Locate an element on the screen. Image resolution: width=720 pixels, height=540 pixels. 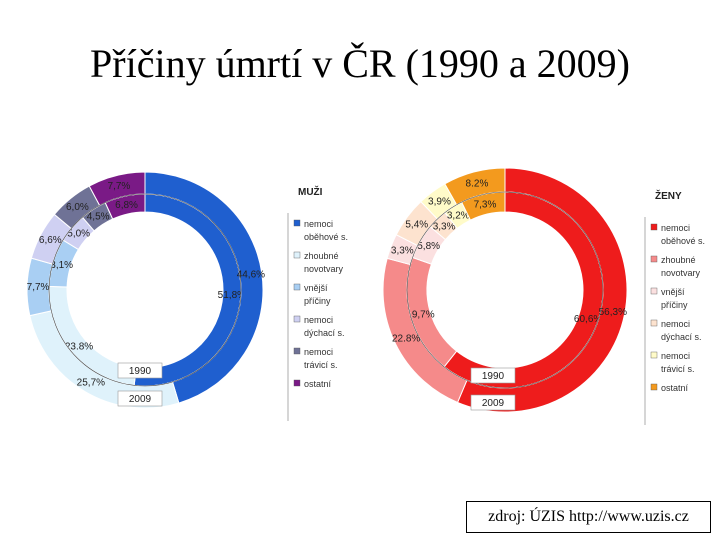
chart0-legend-item-0: nemoci oběhové s. is located at coordinates (320, 230).